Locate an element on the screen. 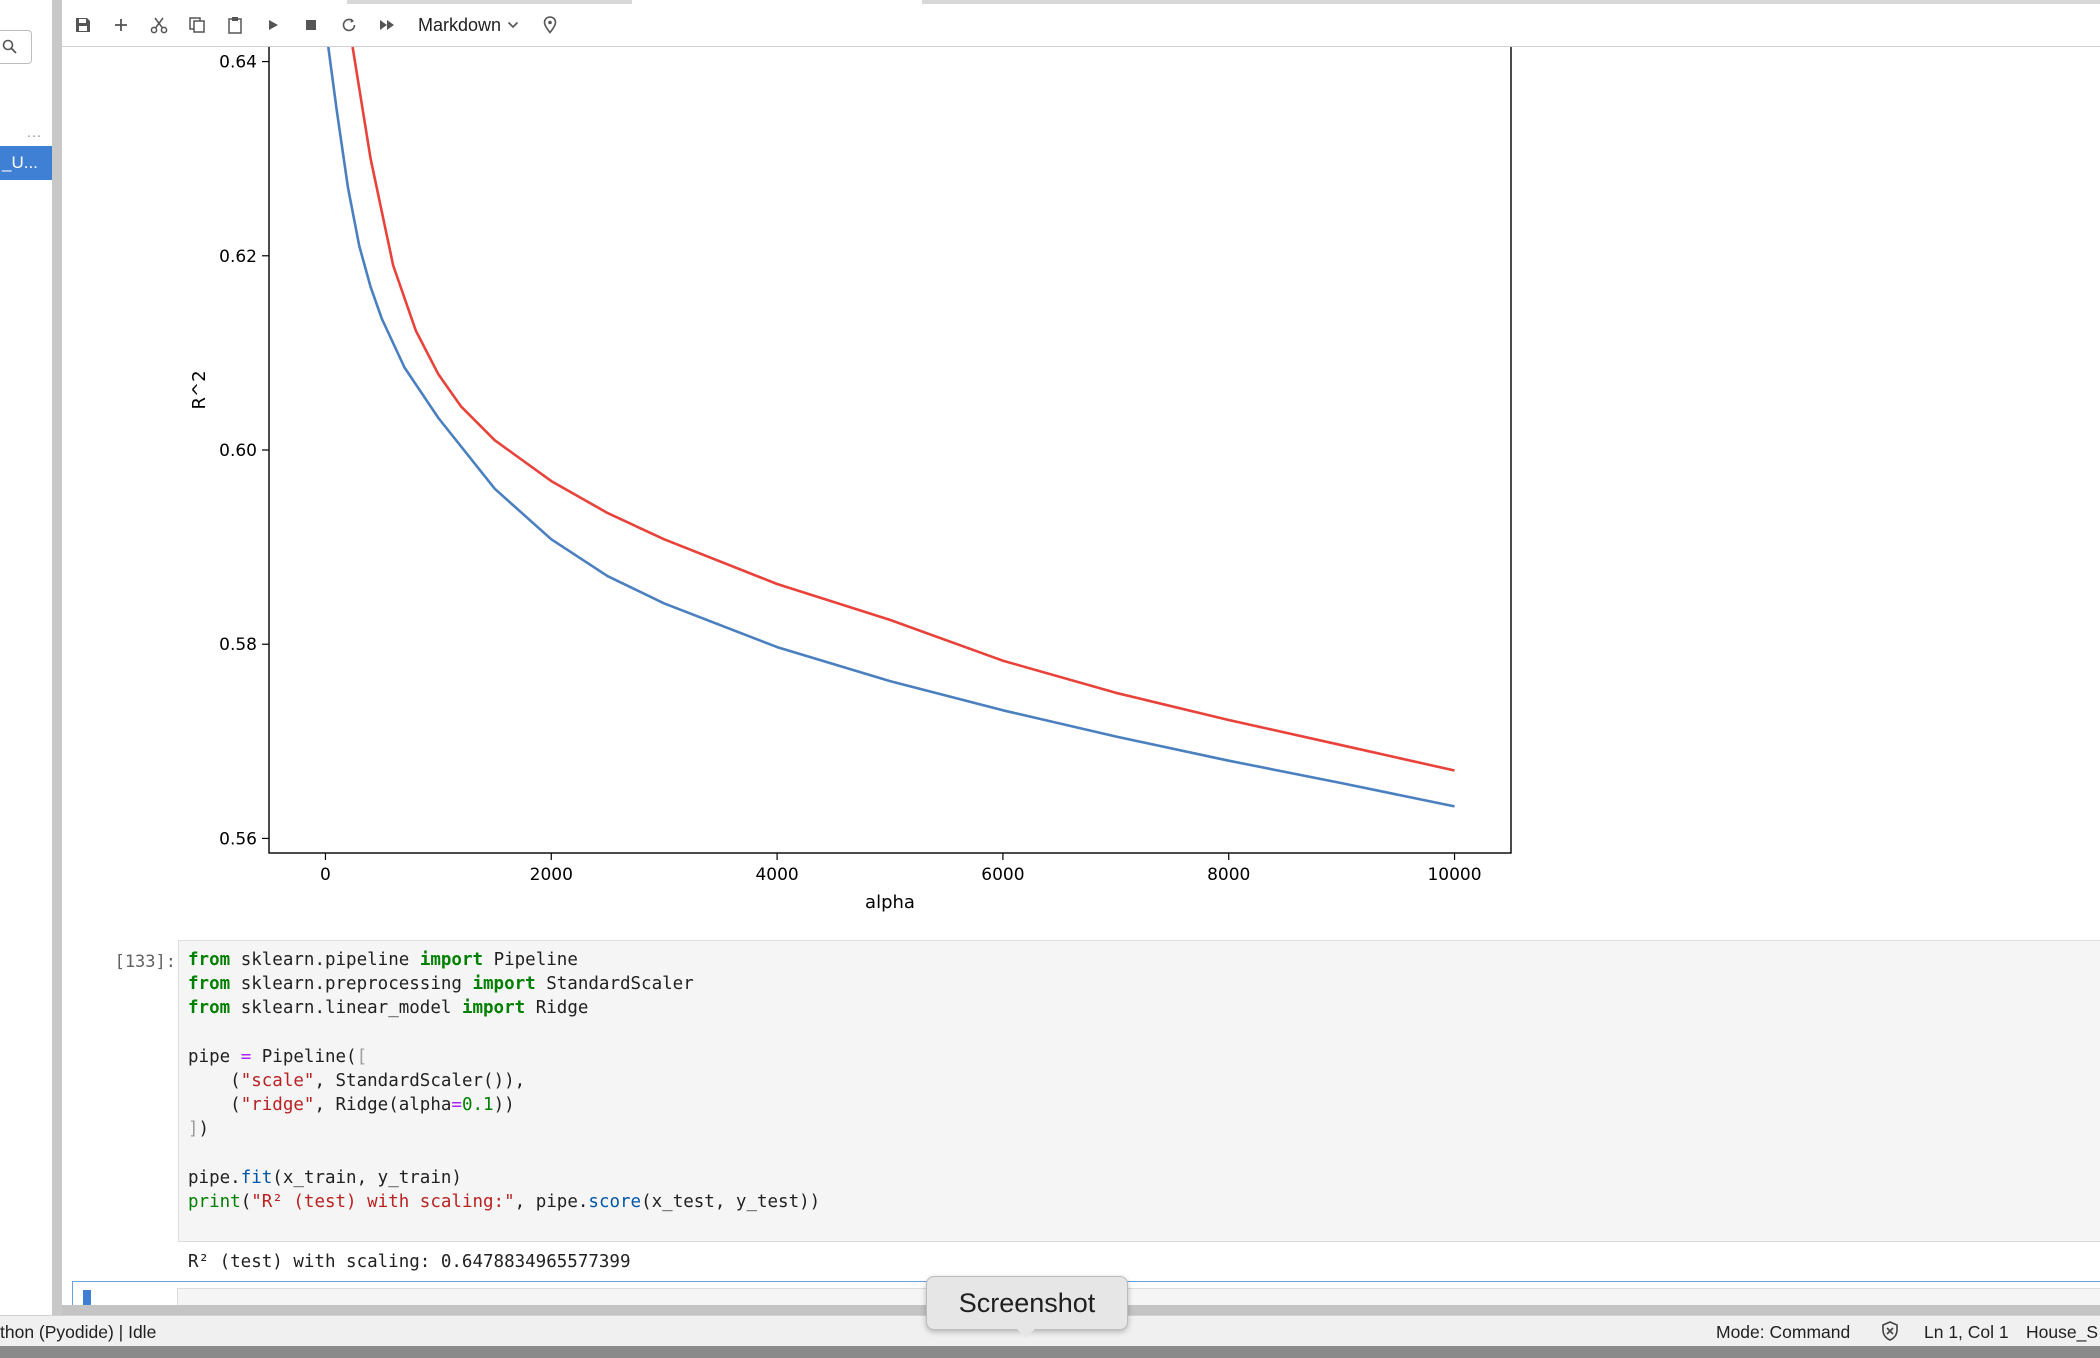  restart-run-all-button is located at coordinates (387, 25).